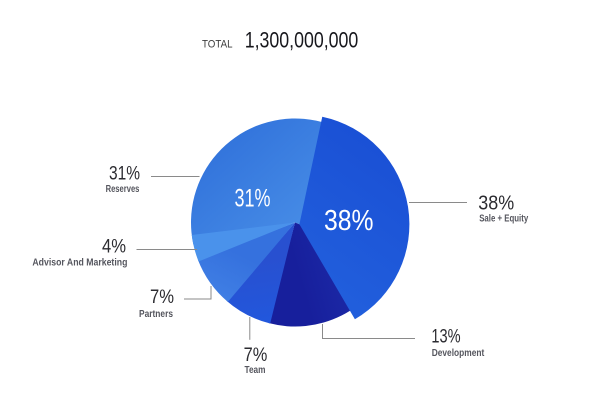 The height and width of the screenshot is (400, 600). Describe the element at coordinates (123, 189) in the screenshot. I see `svg-text: Reserves` at that location.